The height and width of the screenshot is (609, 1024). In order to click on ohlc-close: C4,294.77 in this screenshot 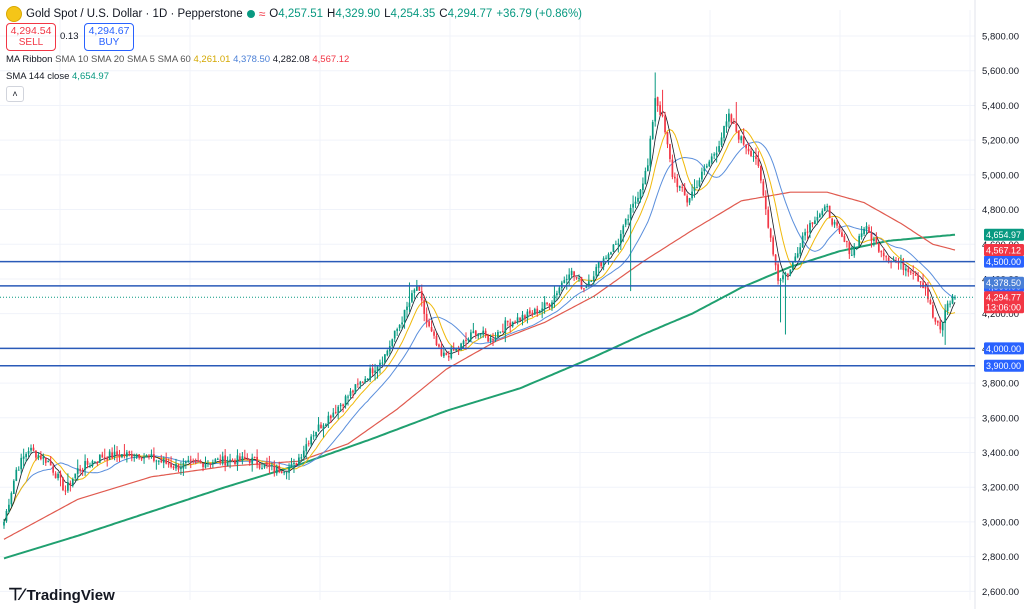, I will do `click(466, 14)`.